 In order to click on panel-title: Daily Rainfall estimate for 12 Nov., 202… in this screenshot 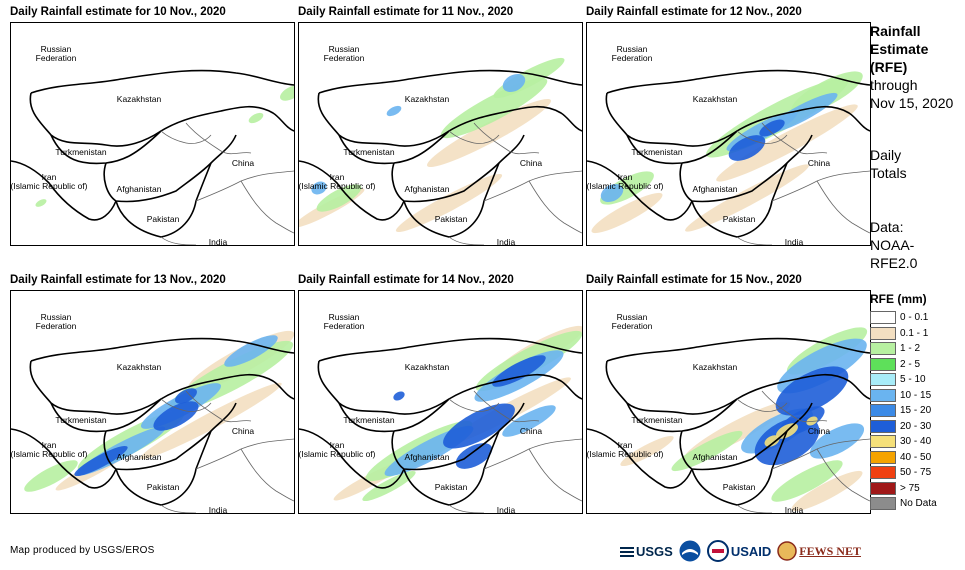, I will do `click(694, 12)`.